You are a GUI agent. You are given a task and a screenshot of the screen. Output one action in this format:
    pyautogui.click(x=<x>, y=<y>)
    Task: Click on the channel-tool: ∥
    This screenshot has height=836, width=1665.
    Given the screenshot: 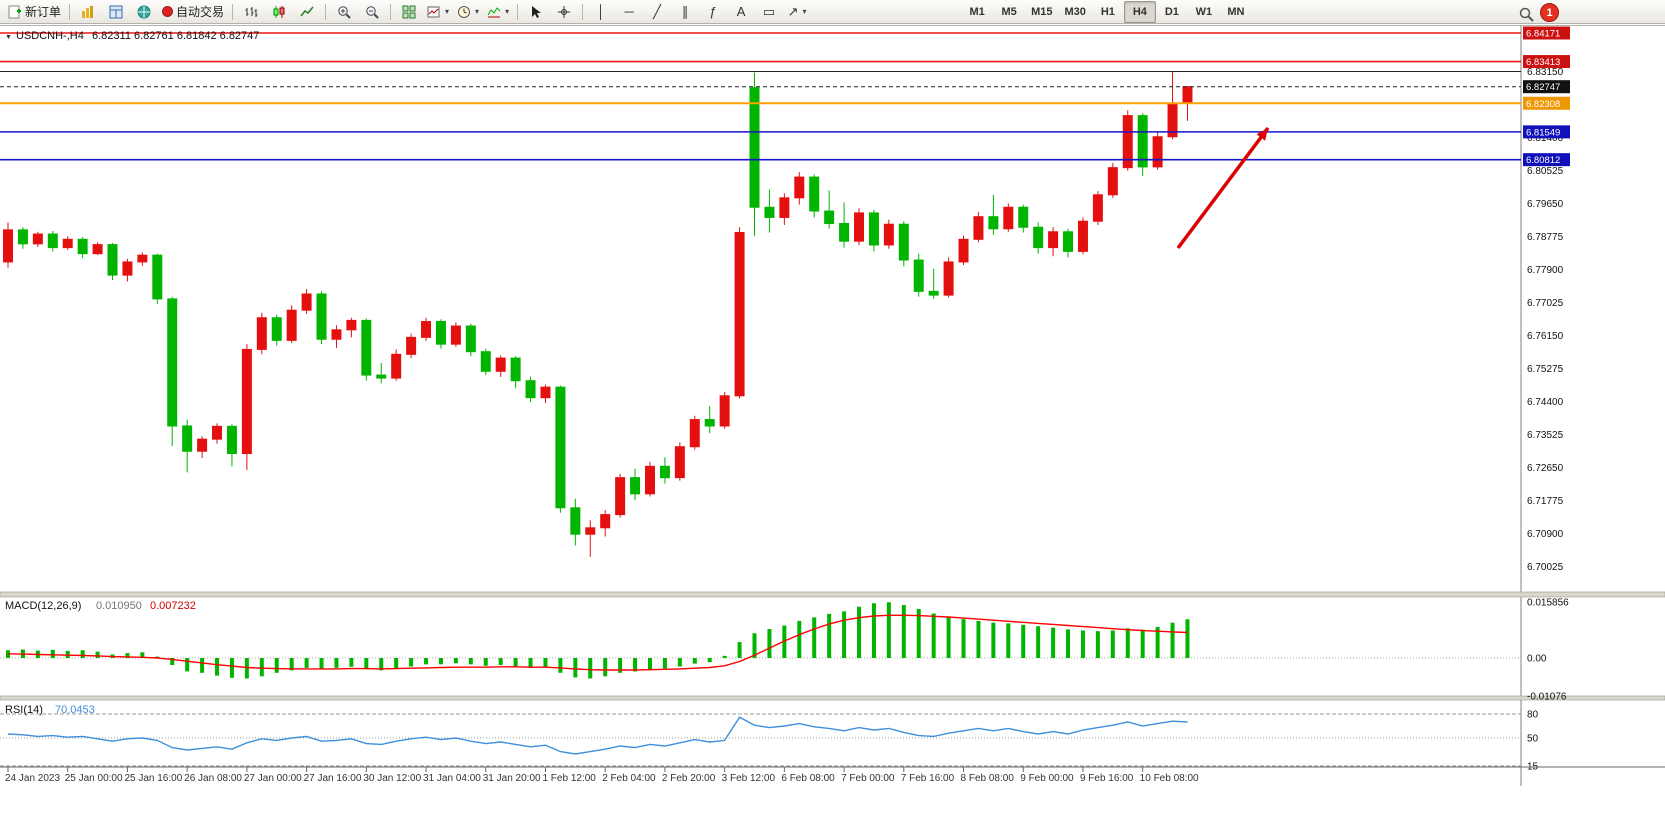 What is the action you would take?
    pyautogui.click(x=685, y=11)
    